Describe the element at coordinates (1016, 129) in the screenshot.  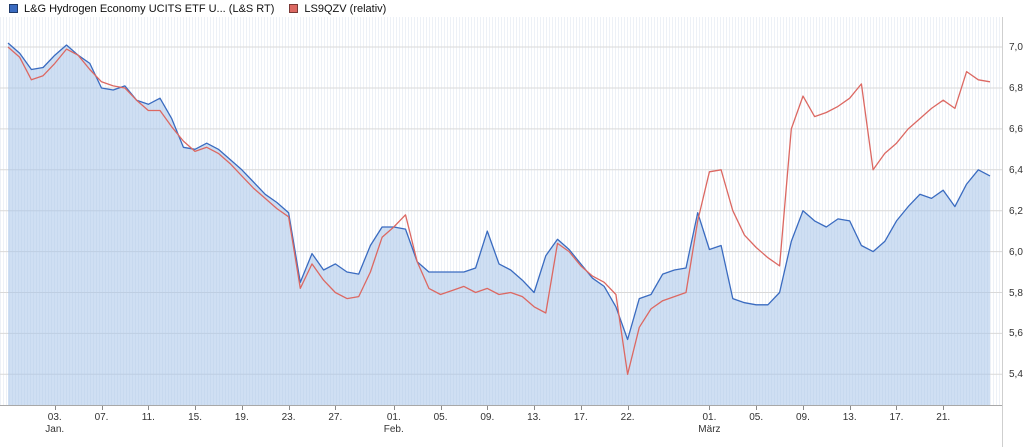
I see `y-tick-label: 6,6` at that location.